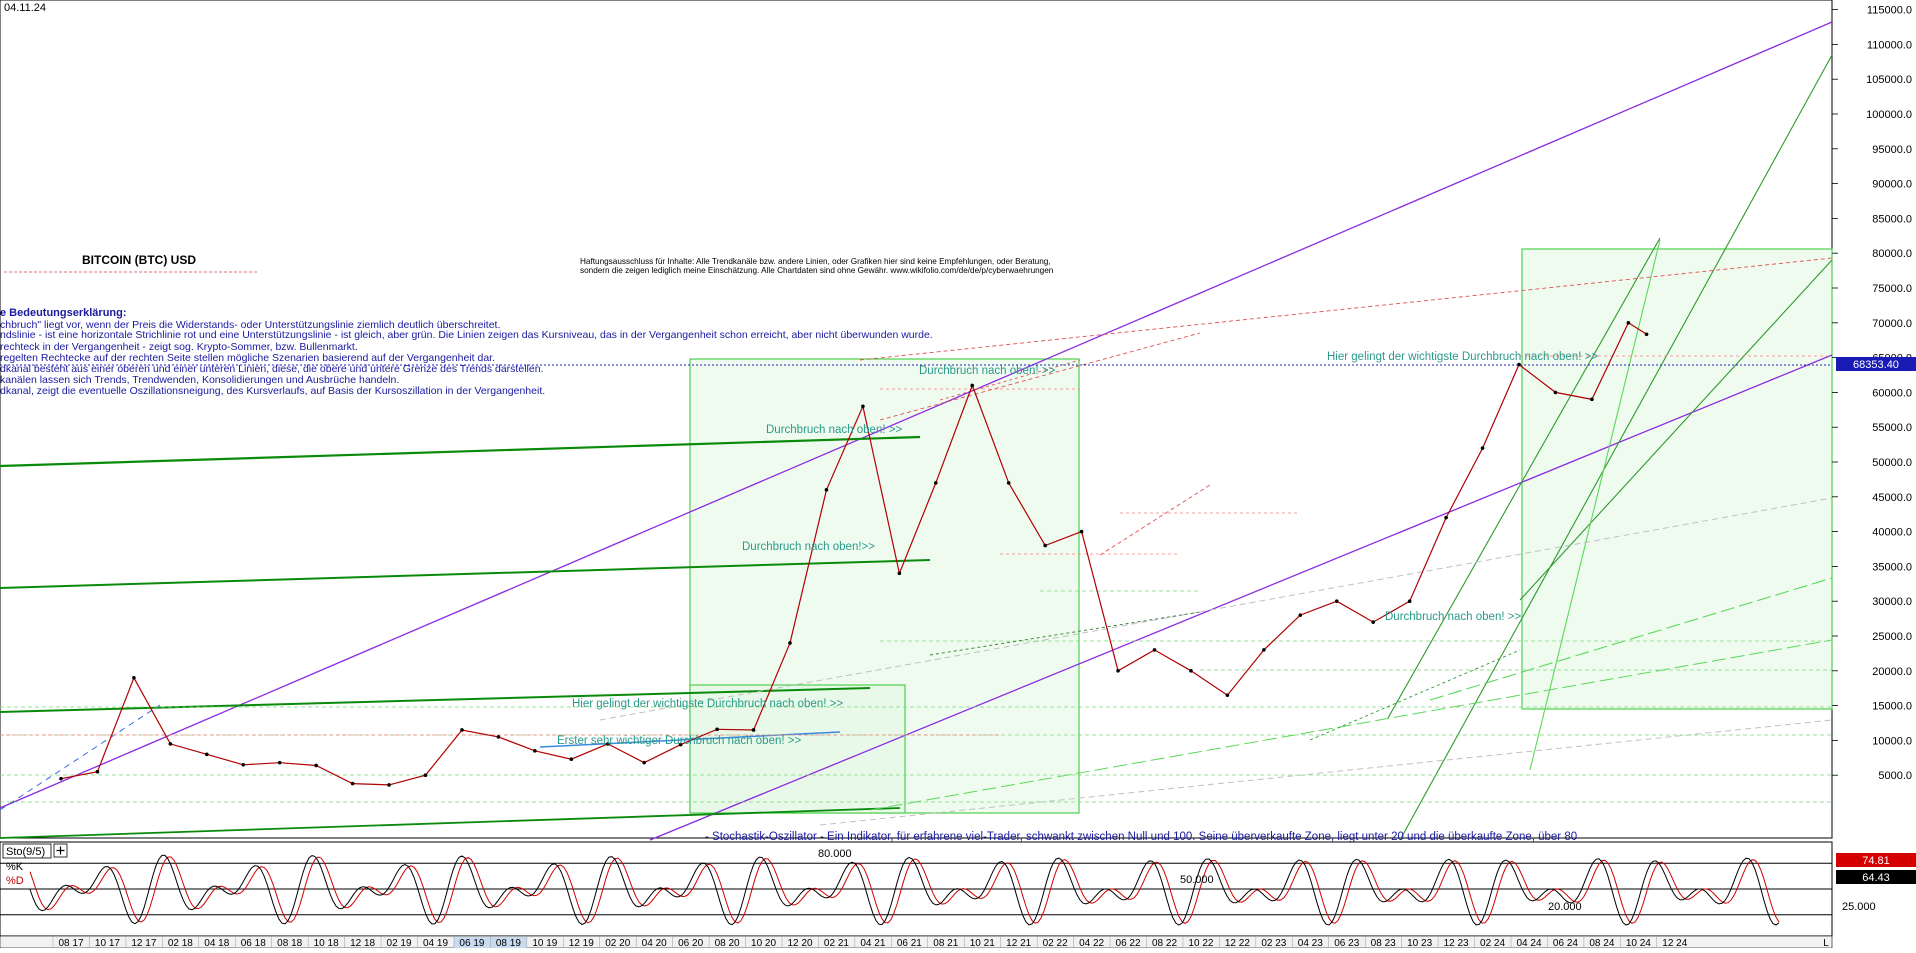 This screenshot has width=1916, height=953. What do you see at coordinates (581, 943) in the screenshot?
I see `x-tick-label: 12 19` at bounding box center [581, 943].